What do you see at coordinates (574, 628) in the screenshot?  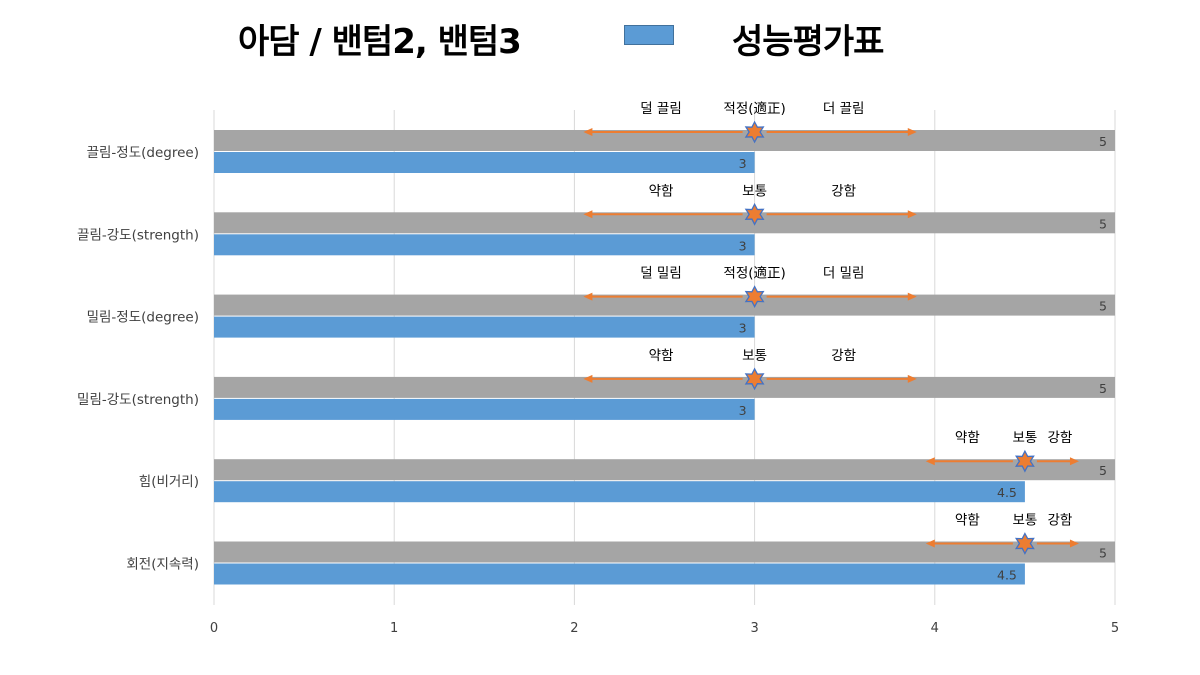 I see `x-tick-label: 2` at bounding box center [574, 628].